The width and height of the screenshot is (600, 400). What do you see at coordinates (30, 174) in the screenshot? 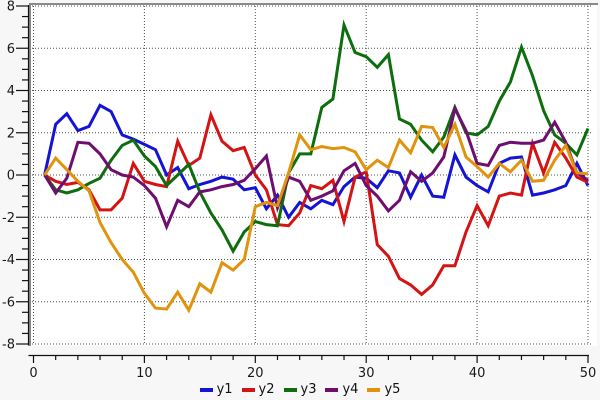
I see `panel-border-left` at bounding box center [30, 174].